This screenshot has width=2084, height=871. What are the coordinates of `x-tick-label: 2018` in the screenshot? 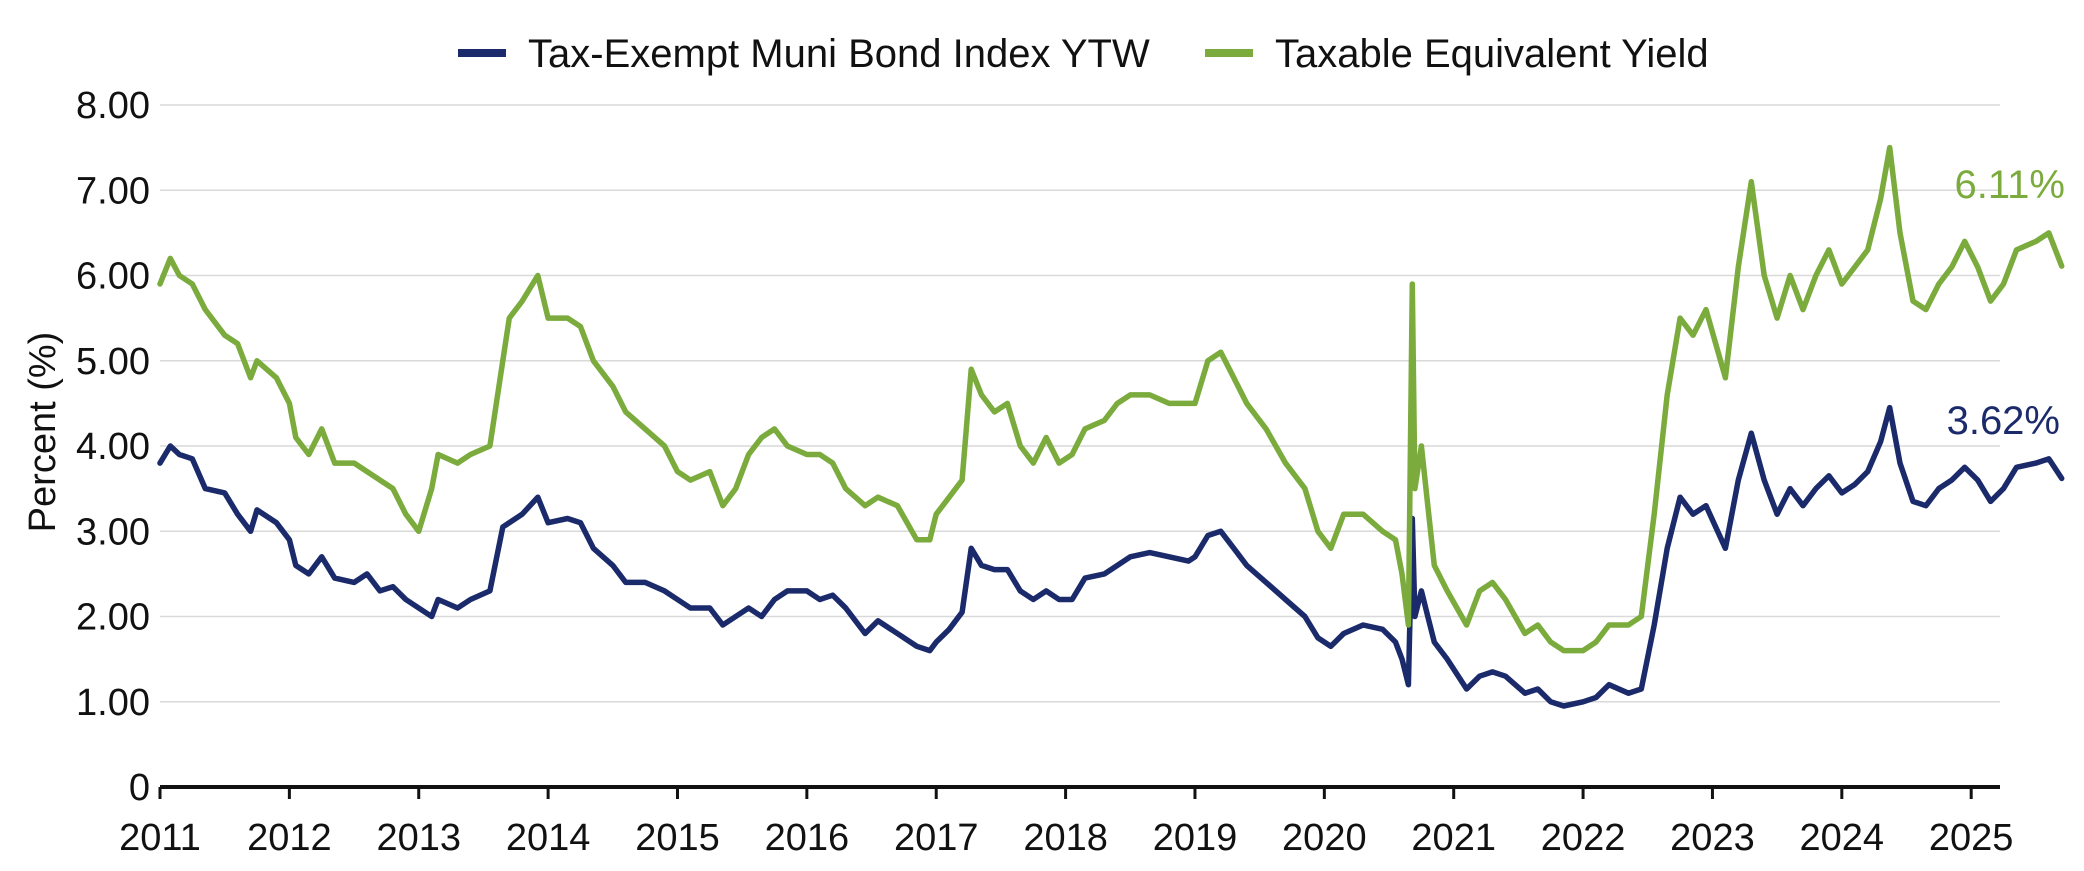 It's located at (1065, 838).